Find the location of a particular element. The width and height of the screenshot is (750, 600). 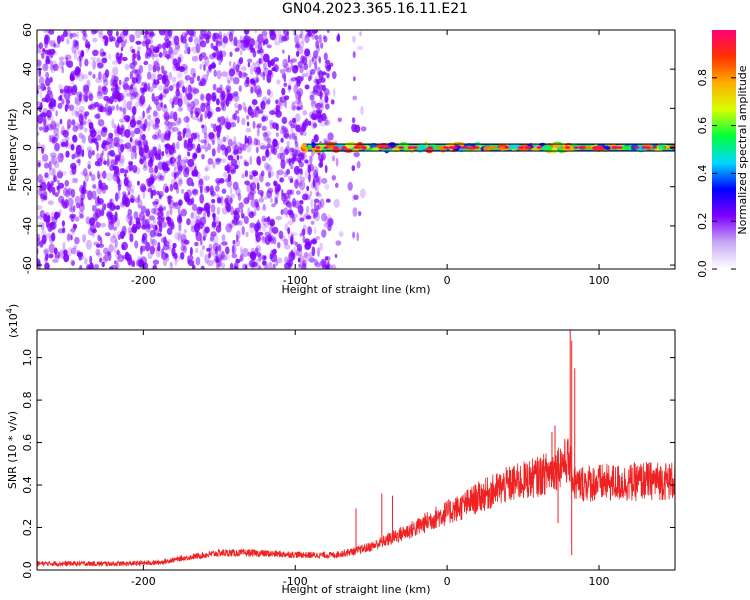

signal-blob is located at coordinates (424, 146).